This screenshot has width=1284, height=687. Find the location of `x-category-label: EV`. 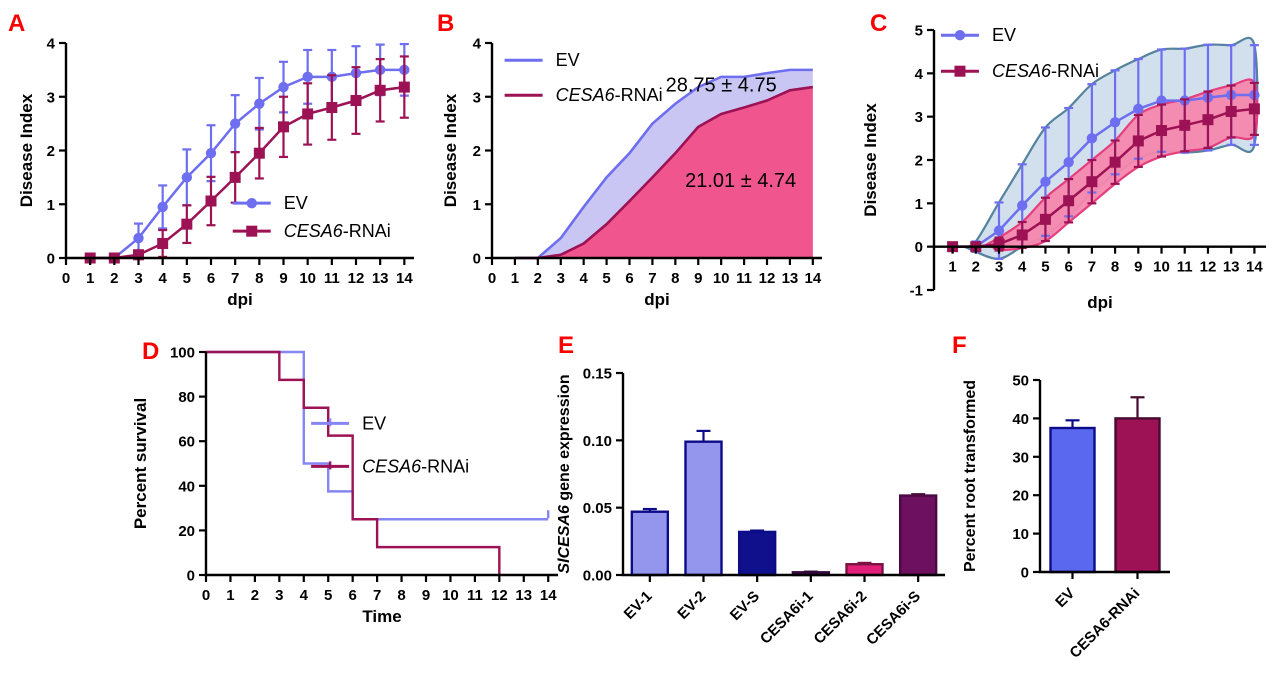

x-category-label: EV is located at coordinates (1065, 598).